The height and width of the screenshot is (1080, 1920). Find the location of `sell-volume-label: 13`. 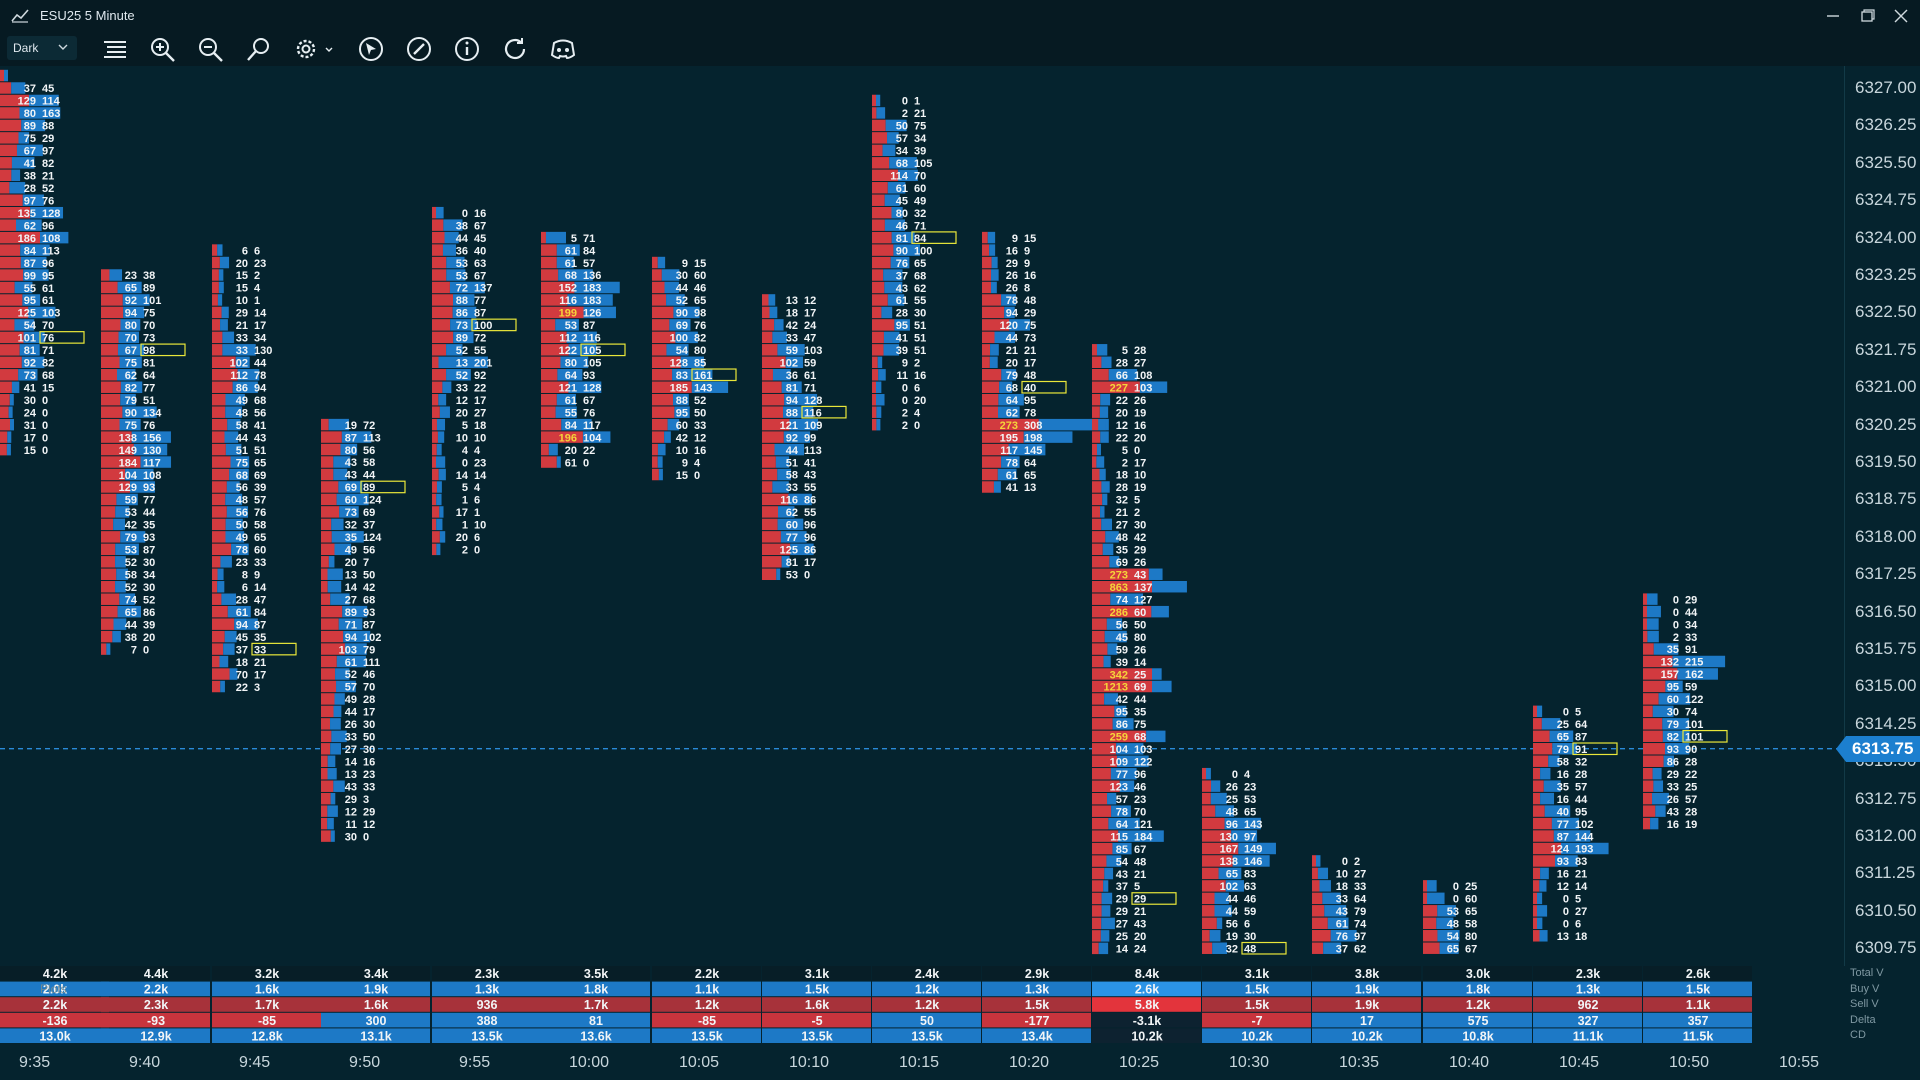

sell-volume-label: 13 is located at coordinates (351, 775).